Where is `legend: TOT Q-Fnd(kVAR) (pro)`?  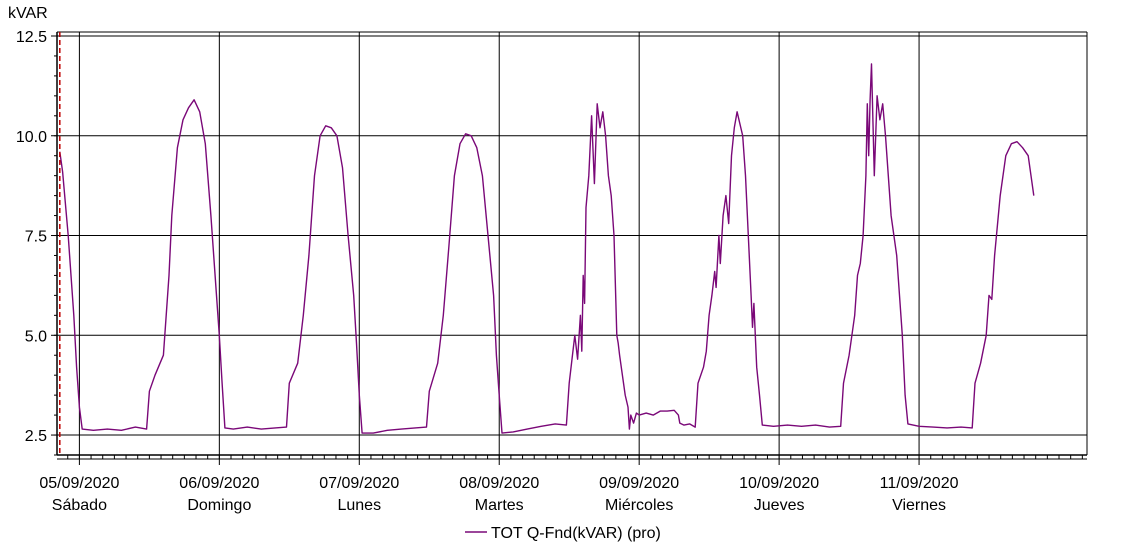
legend: TOT Q-Fnd(kVAR) (pro) is located at coordinates (563, 533).